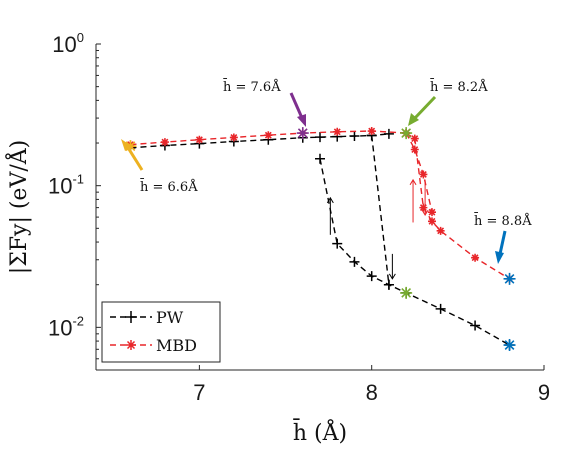 This screenshot has height=460, width=586. What do you see at coordinates (544, 392) in the screenshot?
I see `x-tick-label-9: 9` at bounding box center [544, 392].